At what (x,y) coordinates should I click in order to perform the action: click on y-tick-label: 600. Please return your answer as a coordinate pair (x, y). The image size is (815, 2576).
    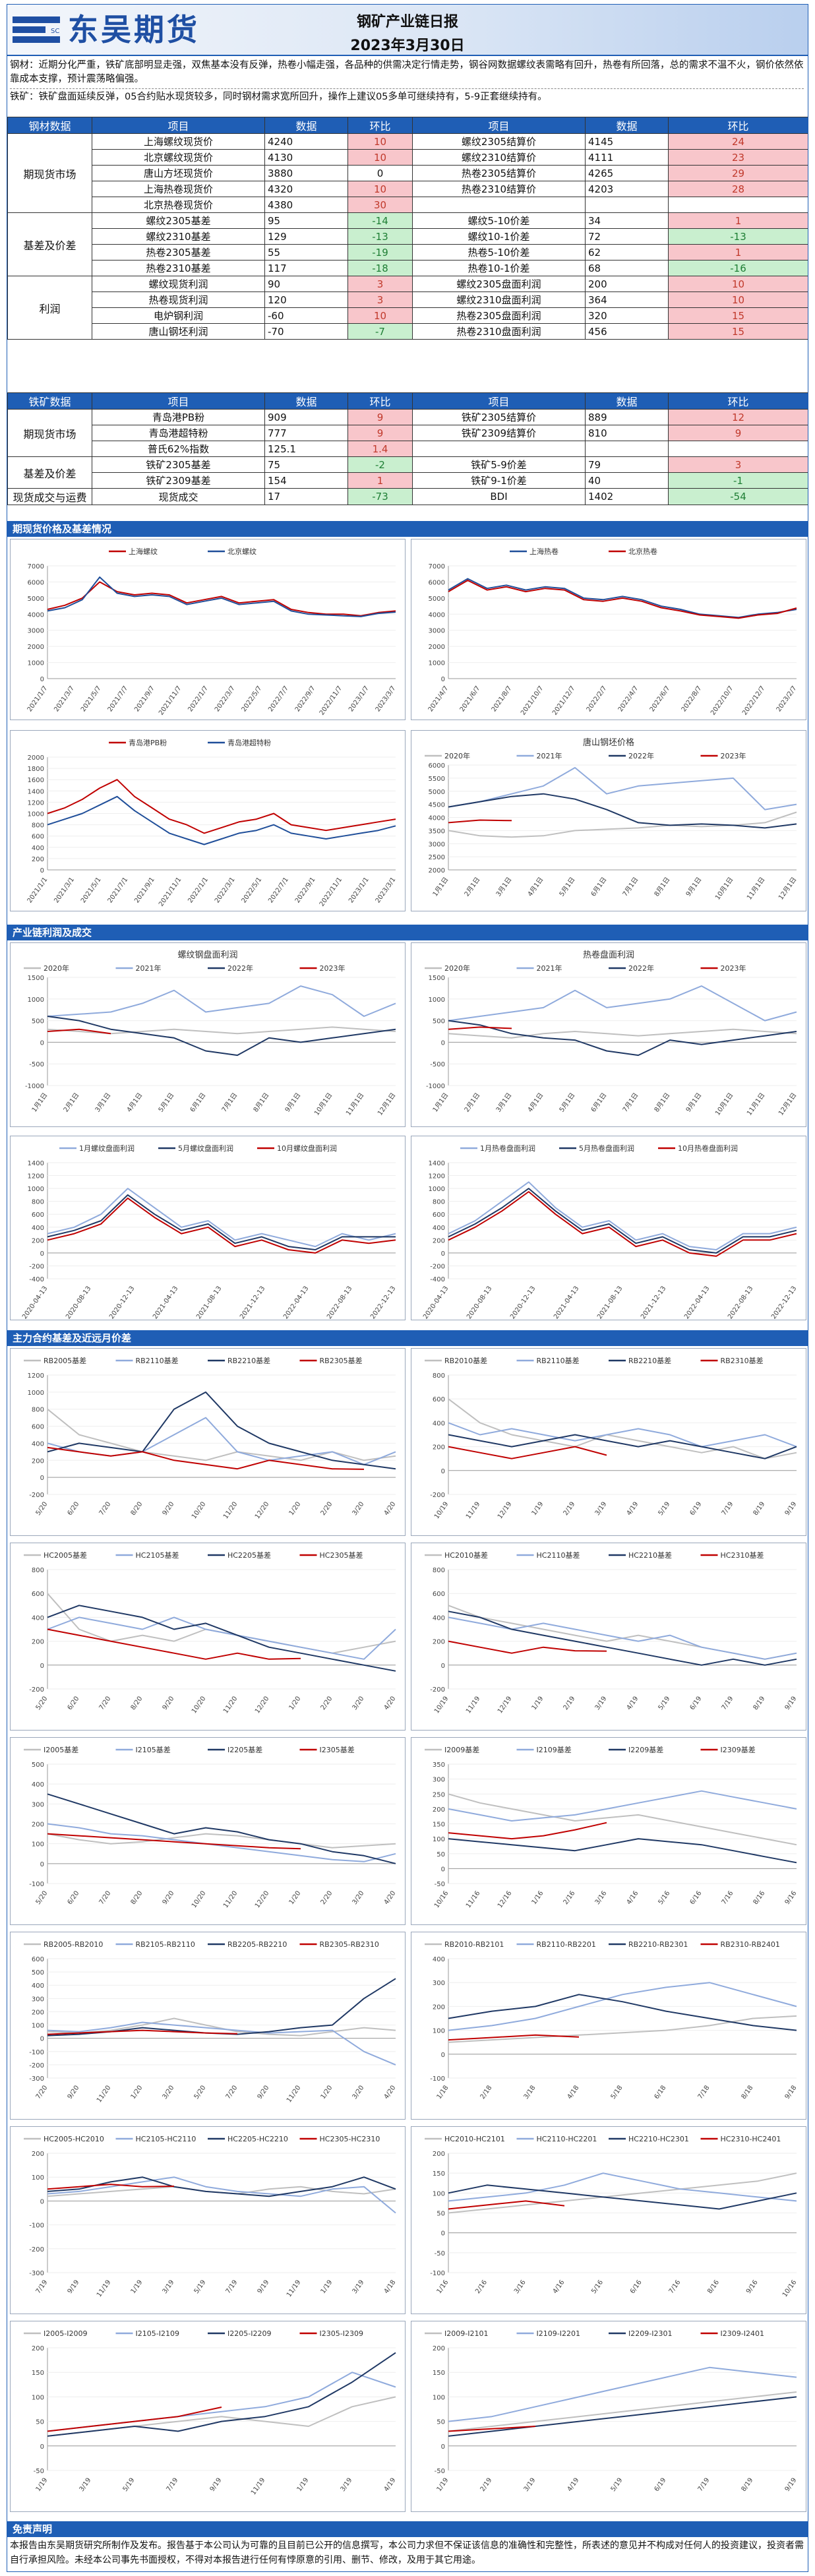
    Looking at the image, I should click on (439, 1594).